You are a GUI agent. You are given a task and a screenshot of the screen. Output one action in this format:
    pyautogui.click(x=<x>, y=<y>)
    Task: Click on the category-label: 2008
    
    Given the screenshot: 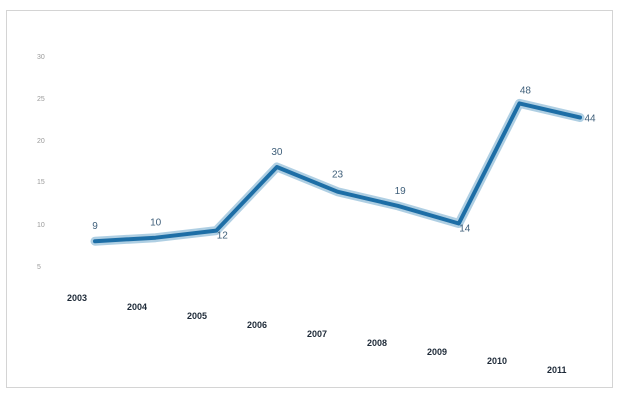 What is the action you would take?
    pyautogui.click(x=377, y=343)
    